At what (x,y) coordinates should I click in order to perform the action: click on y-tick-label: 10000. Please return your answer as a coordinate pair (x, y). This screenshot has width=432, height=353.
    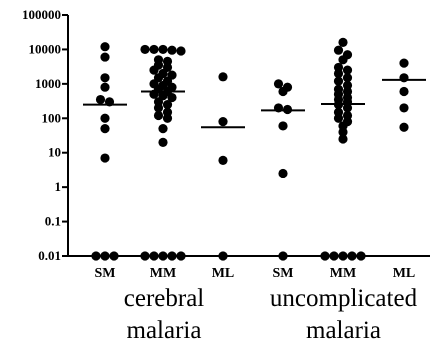
    Looking at the image, I should click on (45, 48).